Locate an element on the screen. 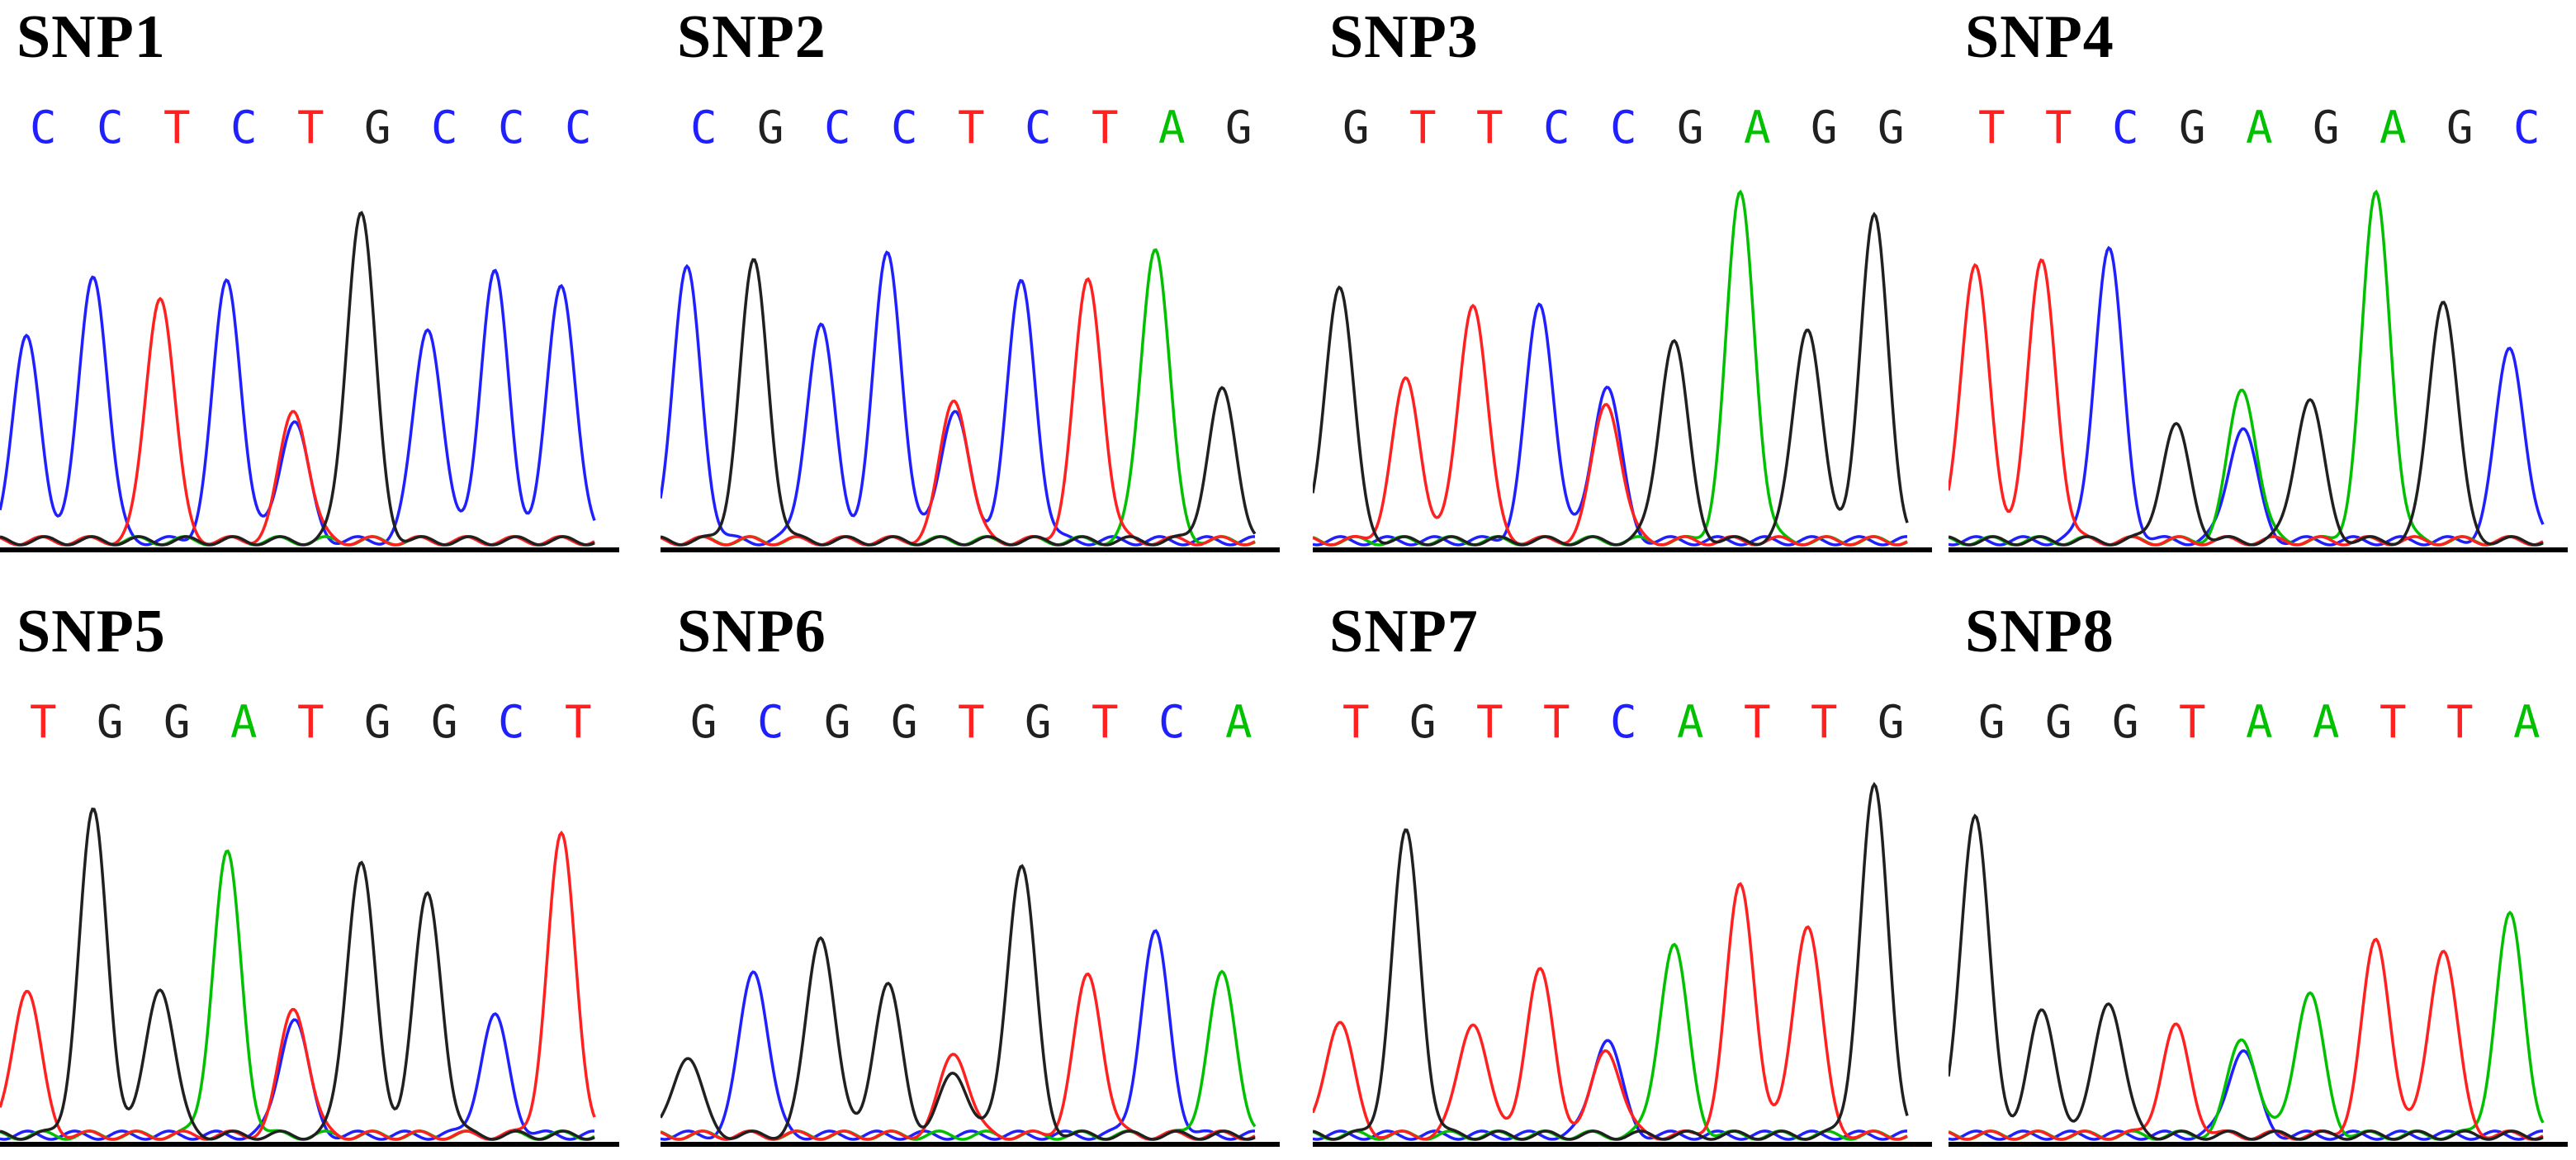 The width and height of the screenshot is (2576, 1160). snp-title: SNP8 is located at coordinates (2039, 631).